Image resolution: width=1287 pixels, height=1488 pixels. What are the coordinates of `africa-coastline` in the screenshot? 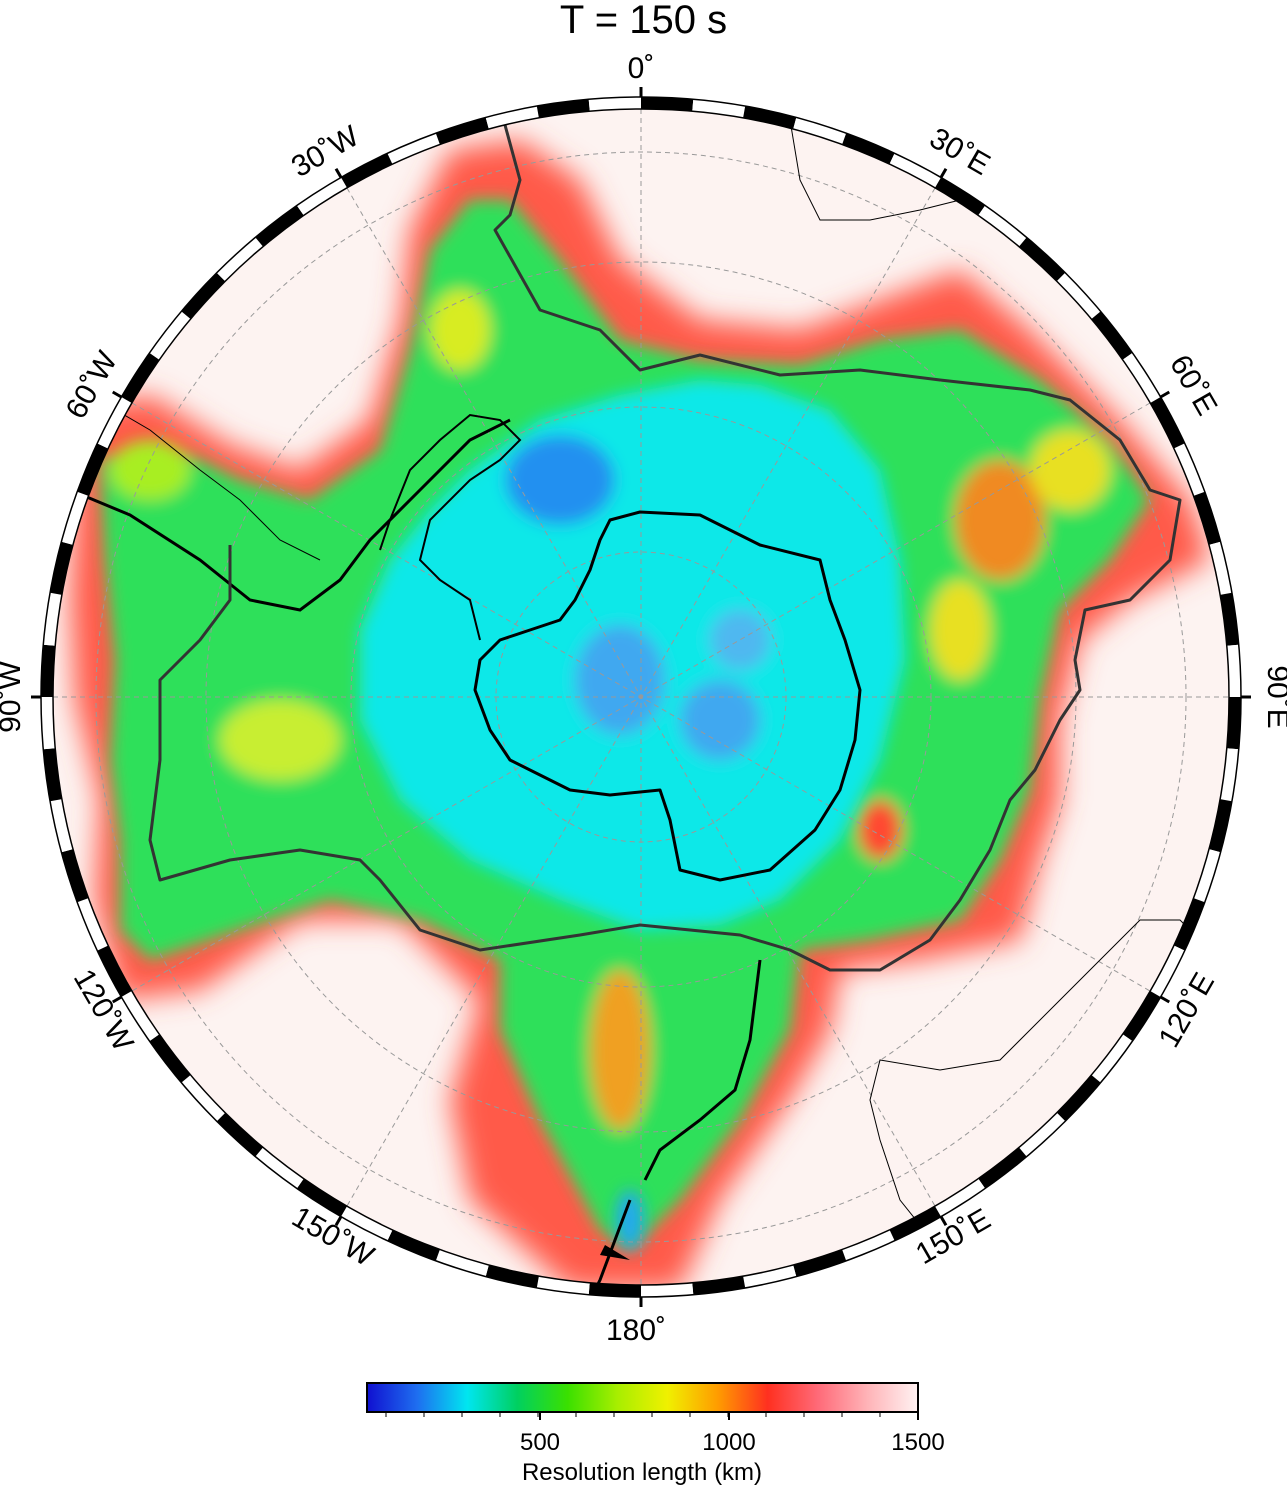 It's located at (875, 170).